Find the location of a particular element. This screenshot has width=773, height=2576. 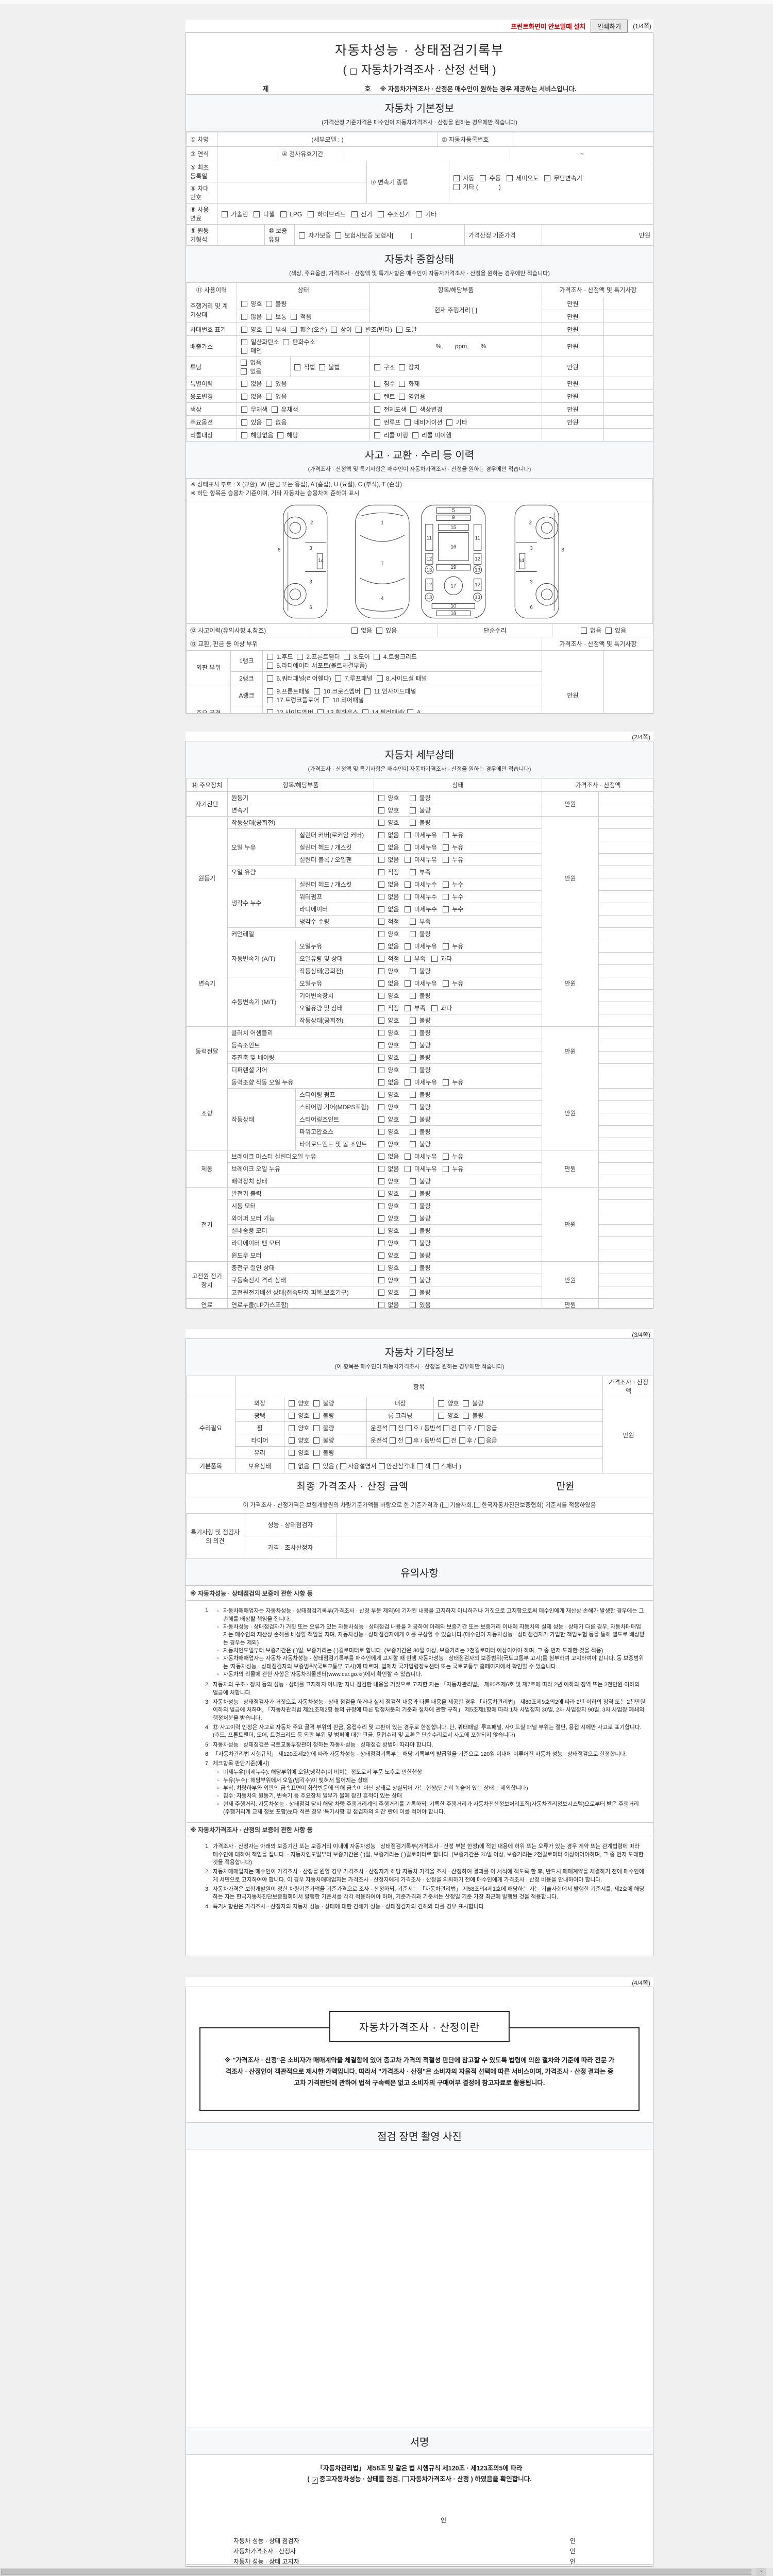

table-row: 기어변속장치 양호 불량 is located at coordinates (420, 995).